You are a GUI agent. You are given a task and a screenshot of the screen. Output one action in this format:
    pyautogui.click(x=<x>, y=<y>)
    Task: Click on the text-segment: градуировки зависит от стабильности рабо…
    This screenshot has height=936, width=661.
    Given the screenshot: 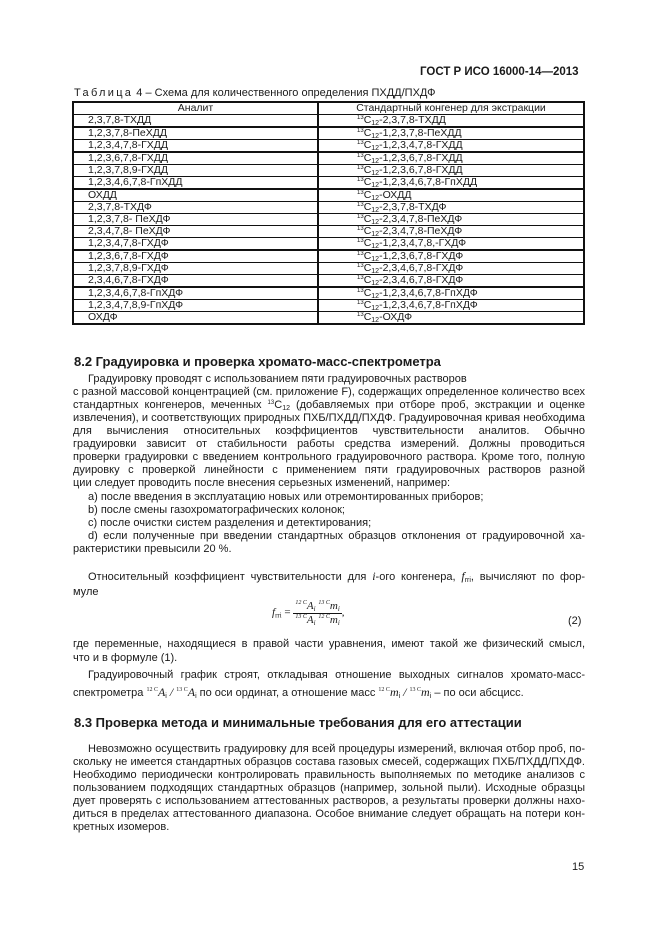 What is the action you would take?
    pyautogui.click(x=329, y=444)
    